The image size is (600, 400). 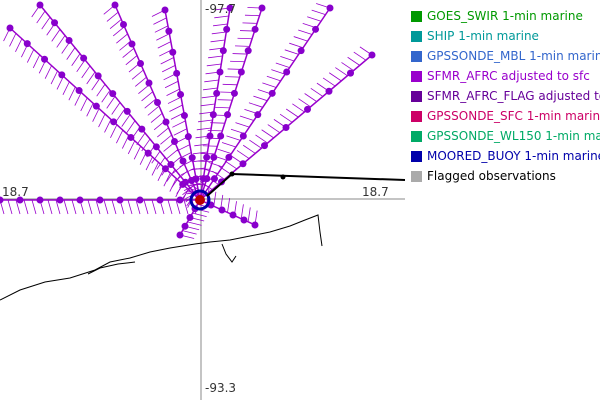 What do you see at coordinates (283, 177) in the screenshot?
I see `ship-position` at bounding box center [283, 177].